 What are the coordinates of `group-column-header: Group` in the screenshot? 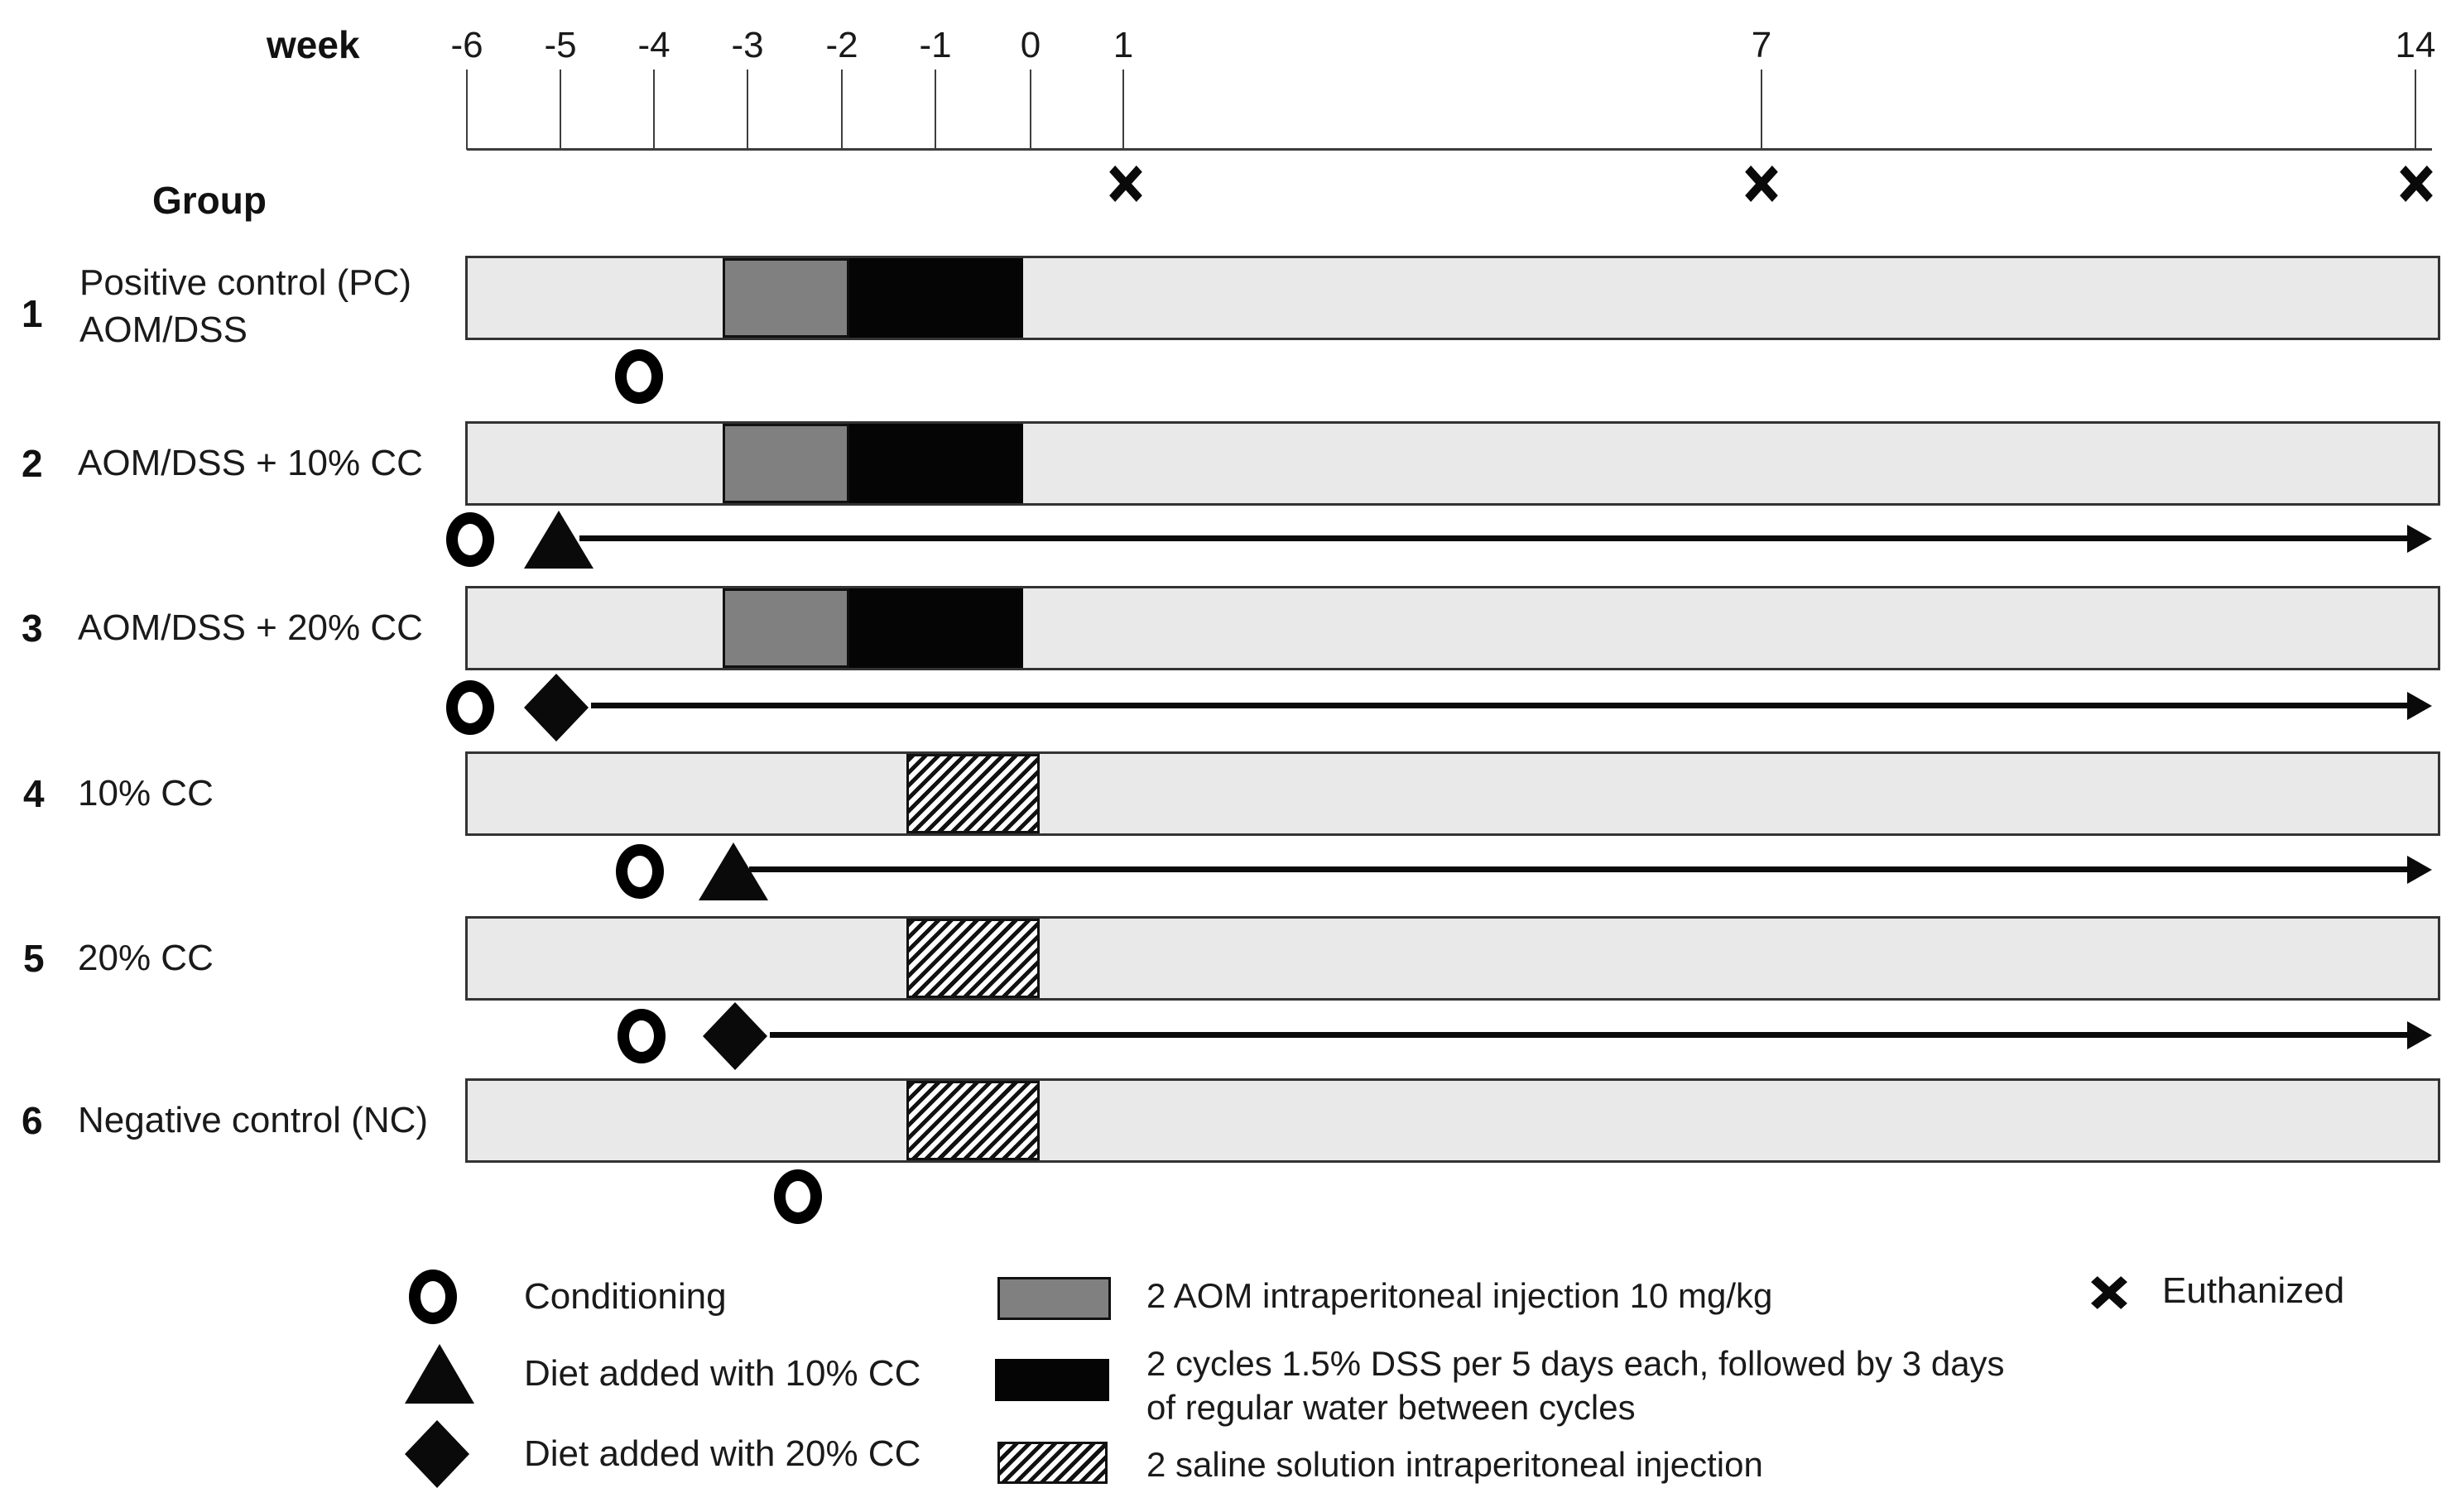 It's located at (210, 200).